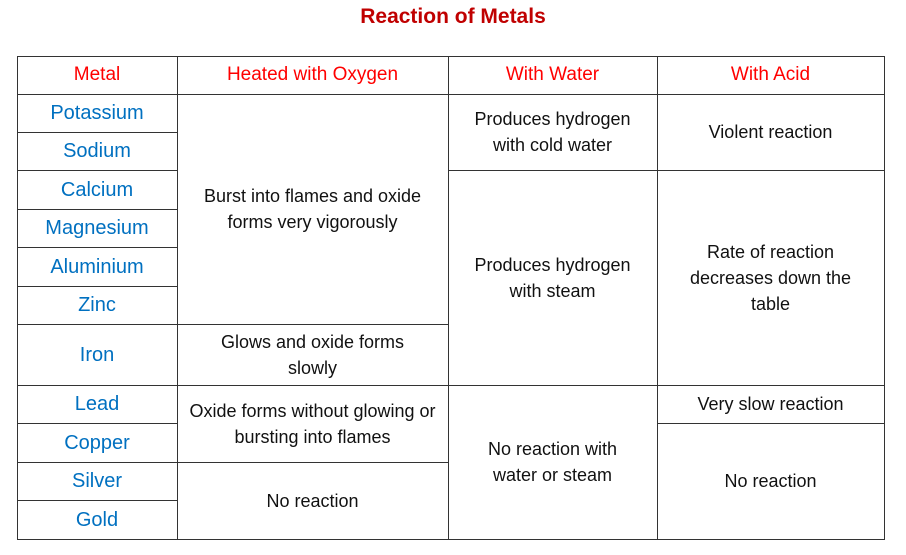  I want to click on metal-cell: Gold, so click(97, 519).